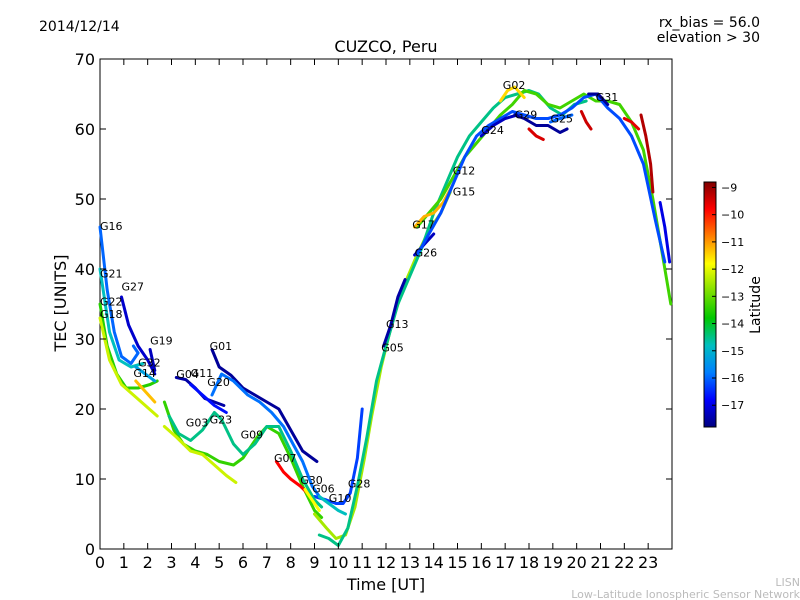 The height and width of the screenshot is (600, 800). Describe the element at coordinates (219, 562) in the screenshot. I see `x-tick-label: 5` at that location.